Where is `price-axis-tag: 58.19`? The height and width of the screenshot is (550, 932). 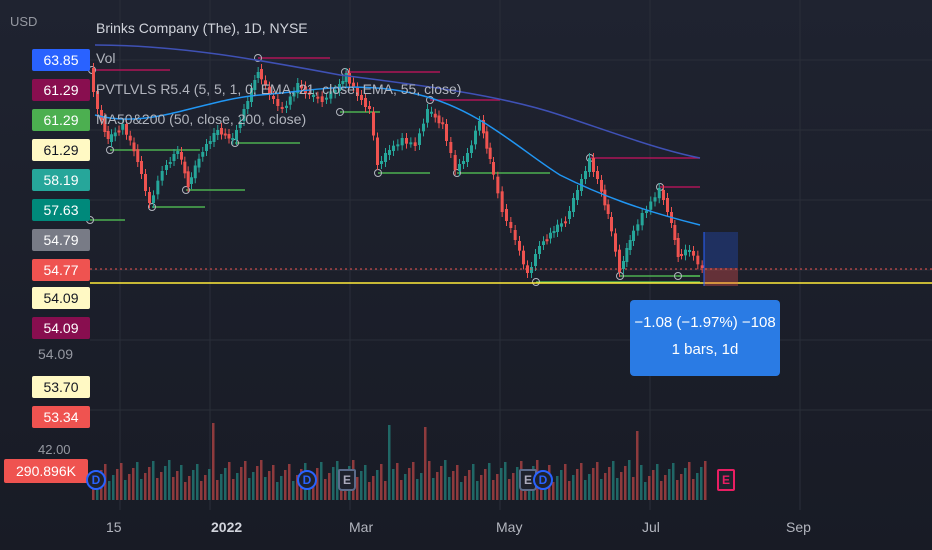 price-axis-tag: 58.19 is located at coordinates (61, 180).